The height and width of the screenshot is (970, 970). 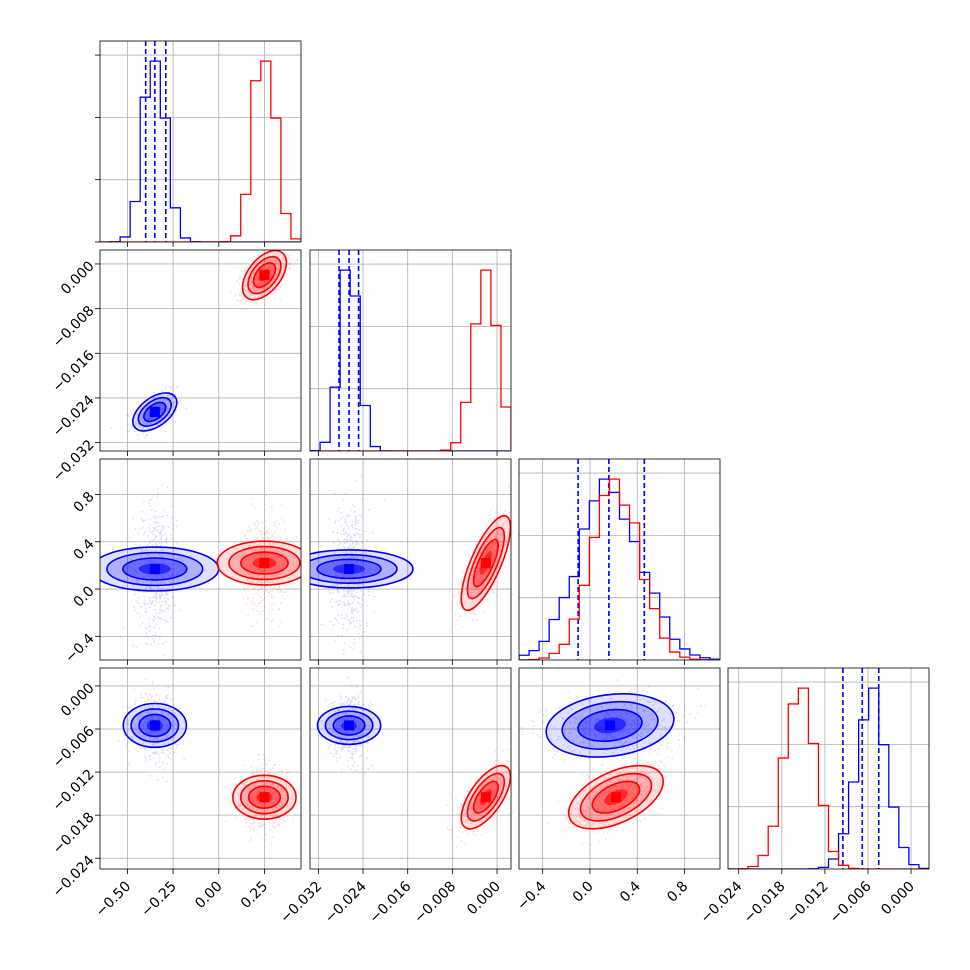 I want to click on y-tick-label: −0.018, so click(x=74, y=834).